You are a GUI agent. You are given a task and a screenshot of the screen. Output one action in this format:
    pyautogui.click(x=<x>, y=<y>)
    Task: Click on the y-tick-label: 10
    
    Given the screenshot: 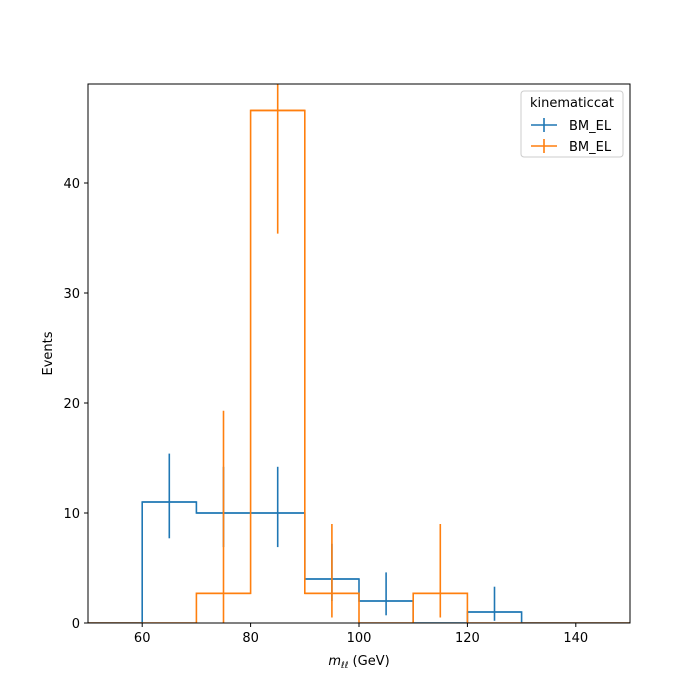 What is the action you would take?
    pyautogui.click(x=71, y=514)
    